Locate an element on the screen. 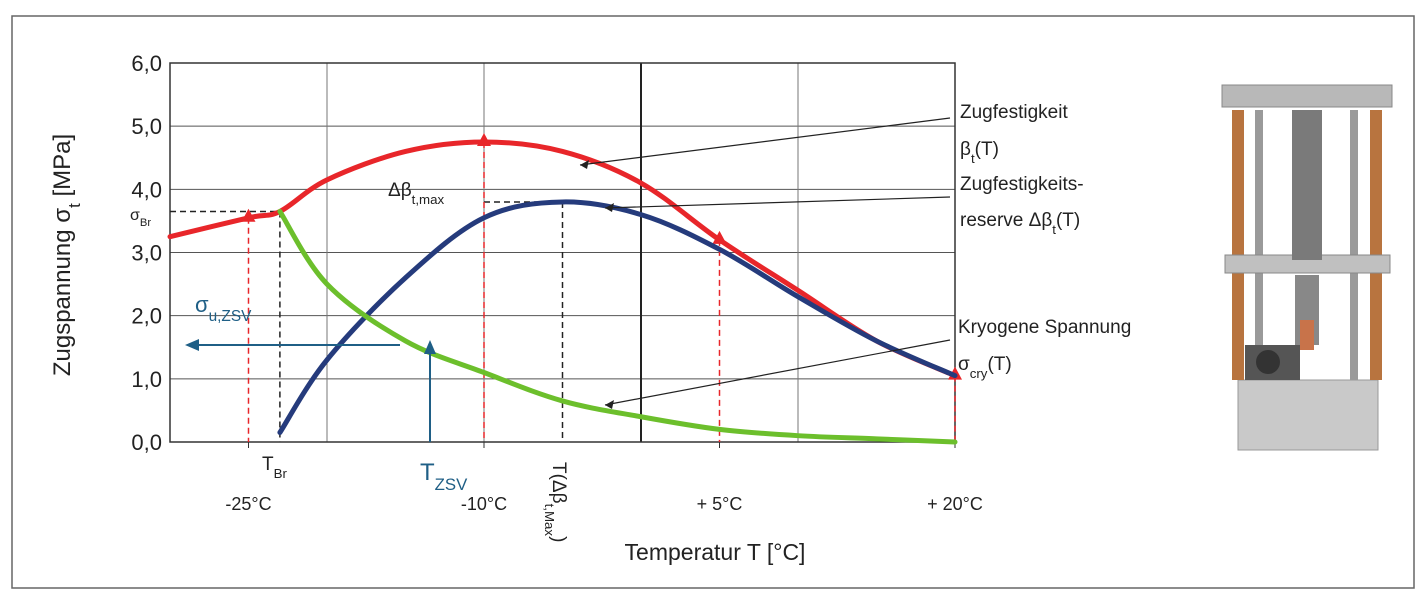 The height and width of the screenshot is (609, 1428). label-text: Zugfestigkeits- is located at coordinates (1022, 184).